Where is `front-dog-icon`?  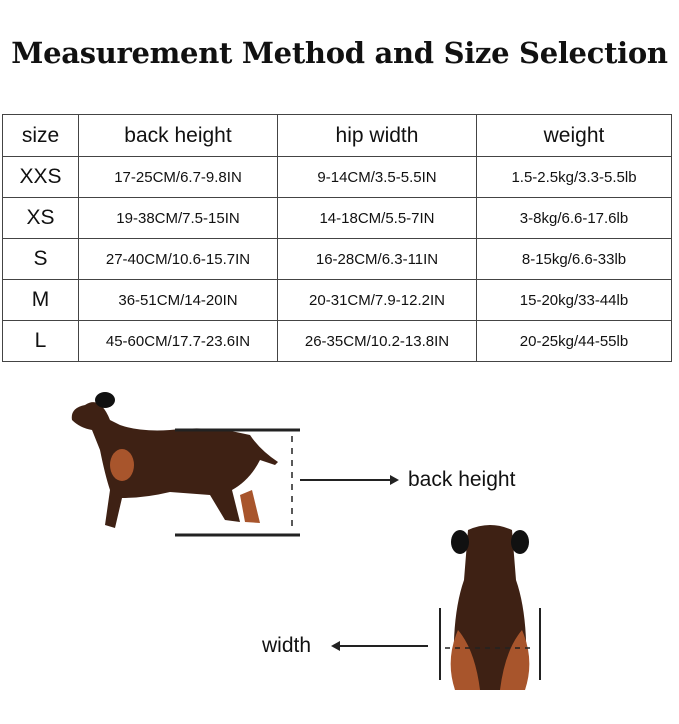
front-dog-icon is located at coordinates (490, 607).